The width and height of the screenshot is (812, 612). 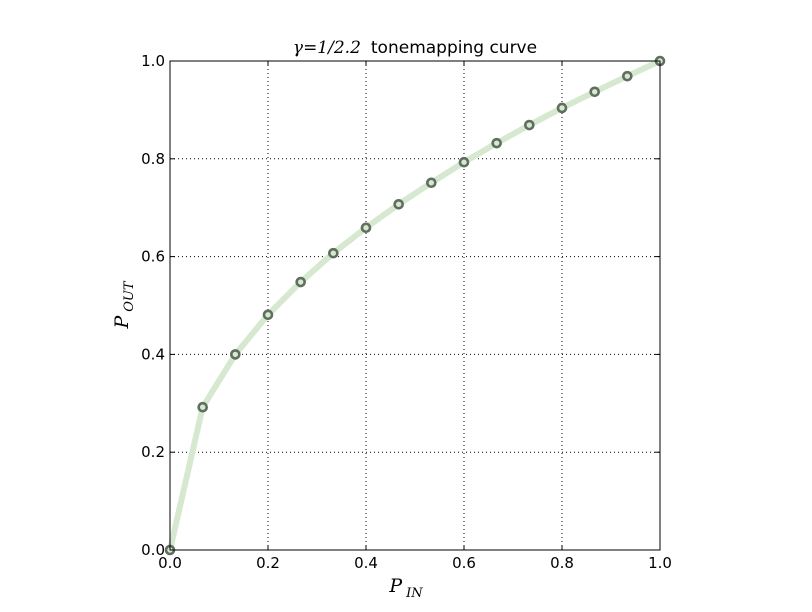 I want to click on chart-title: γ=1/2.2 tonemapping curve, so click(x=415, y=48).